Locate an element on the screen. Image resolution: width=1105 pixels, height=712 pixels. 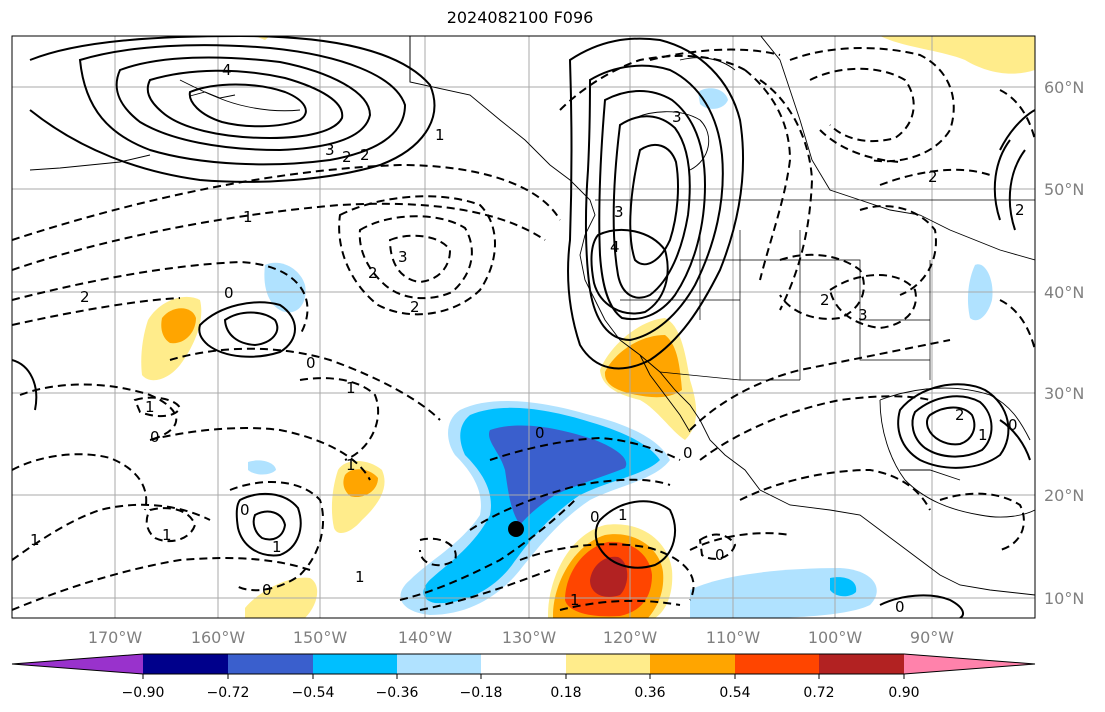
colorbar-tick-label: 0.36 is located at coordinates (649, 693).